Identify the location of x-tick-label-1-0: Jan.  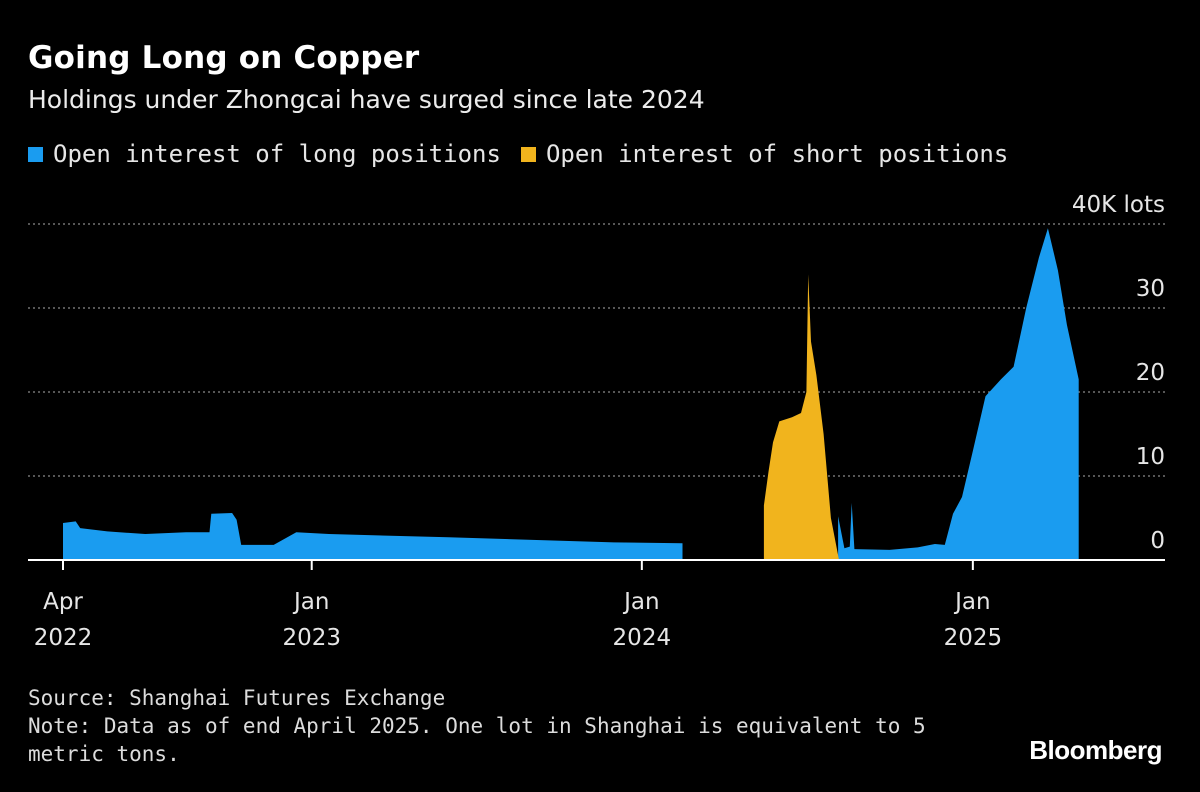
(310, 602).